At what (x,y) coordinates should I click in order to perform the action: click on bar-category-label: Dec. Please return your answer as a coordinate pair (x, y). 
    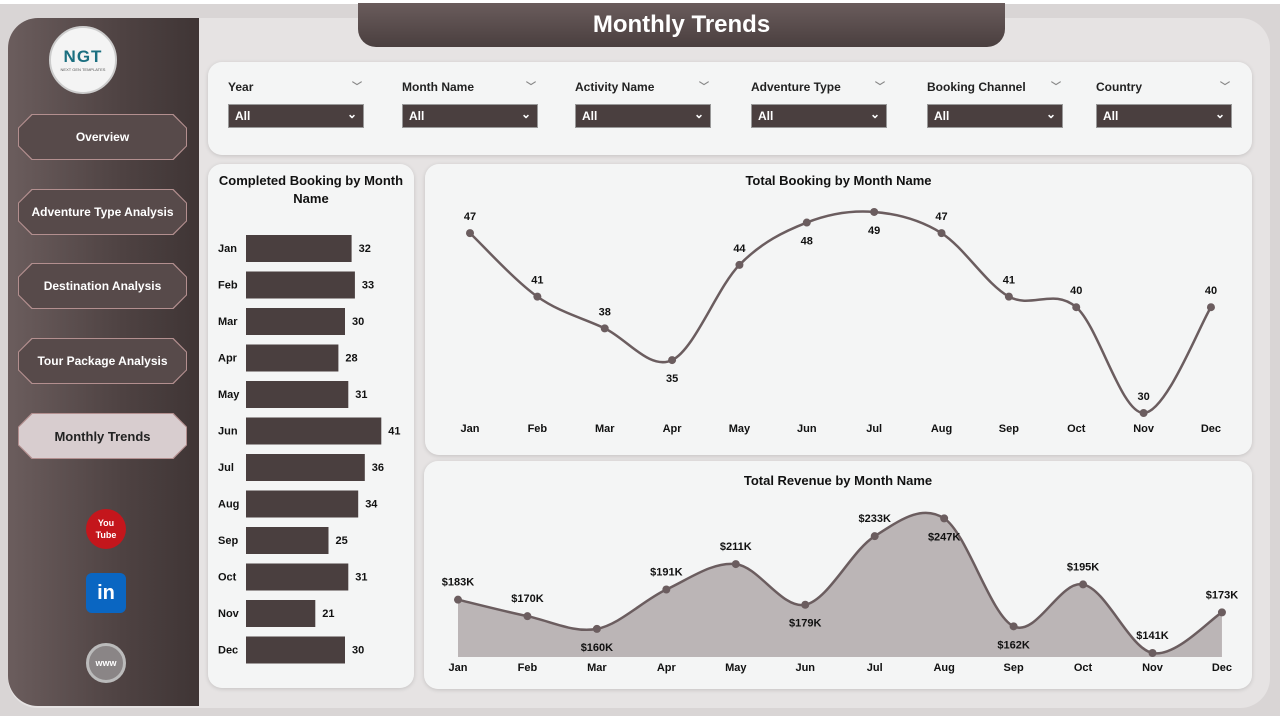
    Looking at the image, I should click on (228, 651).